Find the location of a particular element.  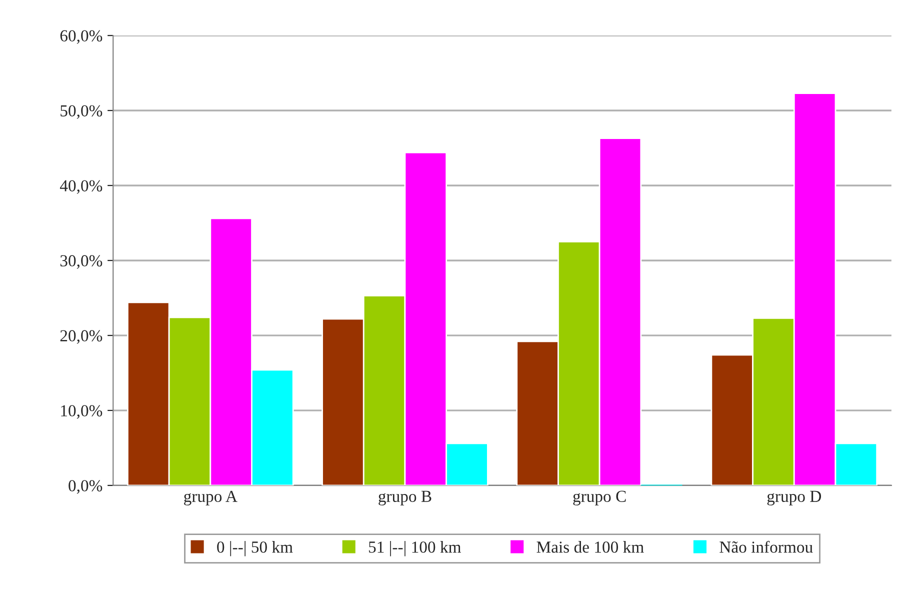

legend-label: 0 |--| 50 km is located at coordinates (255, 548).